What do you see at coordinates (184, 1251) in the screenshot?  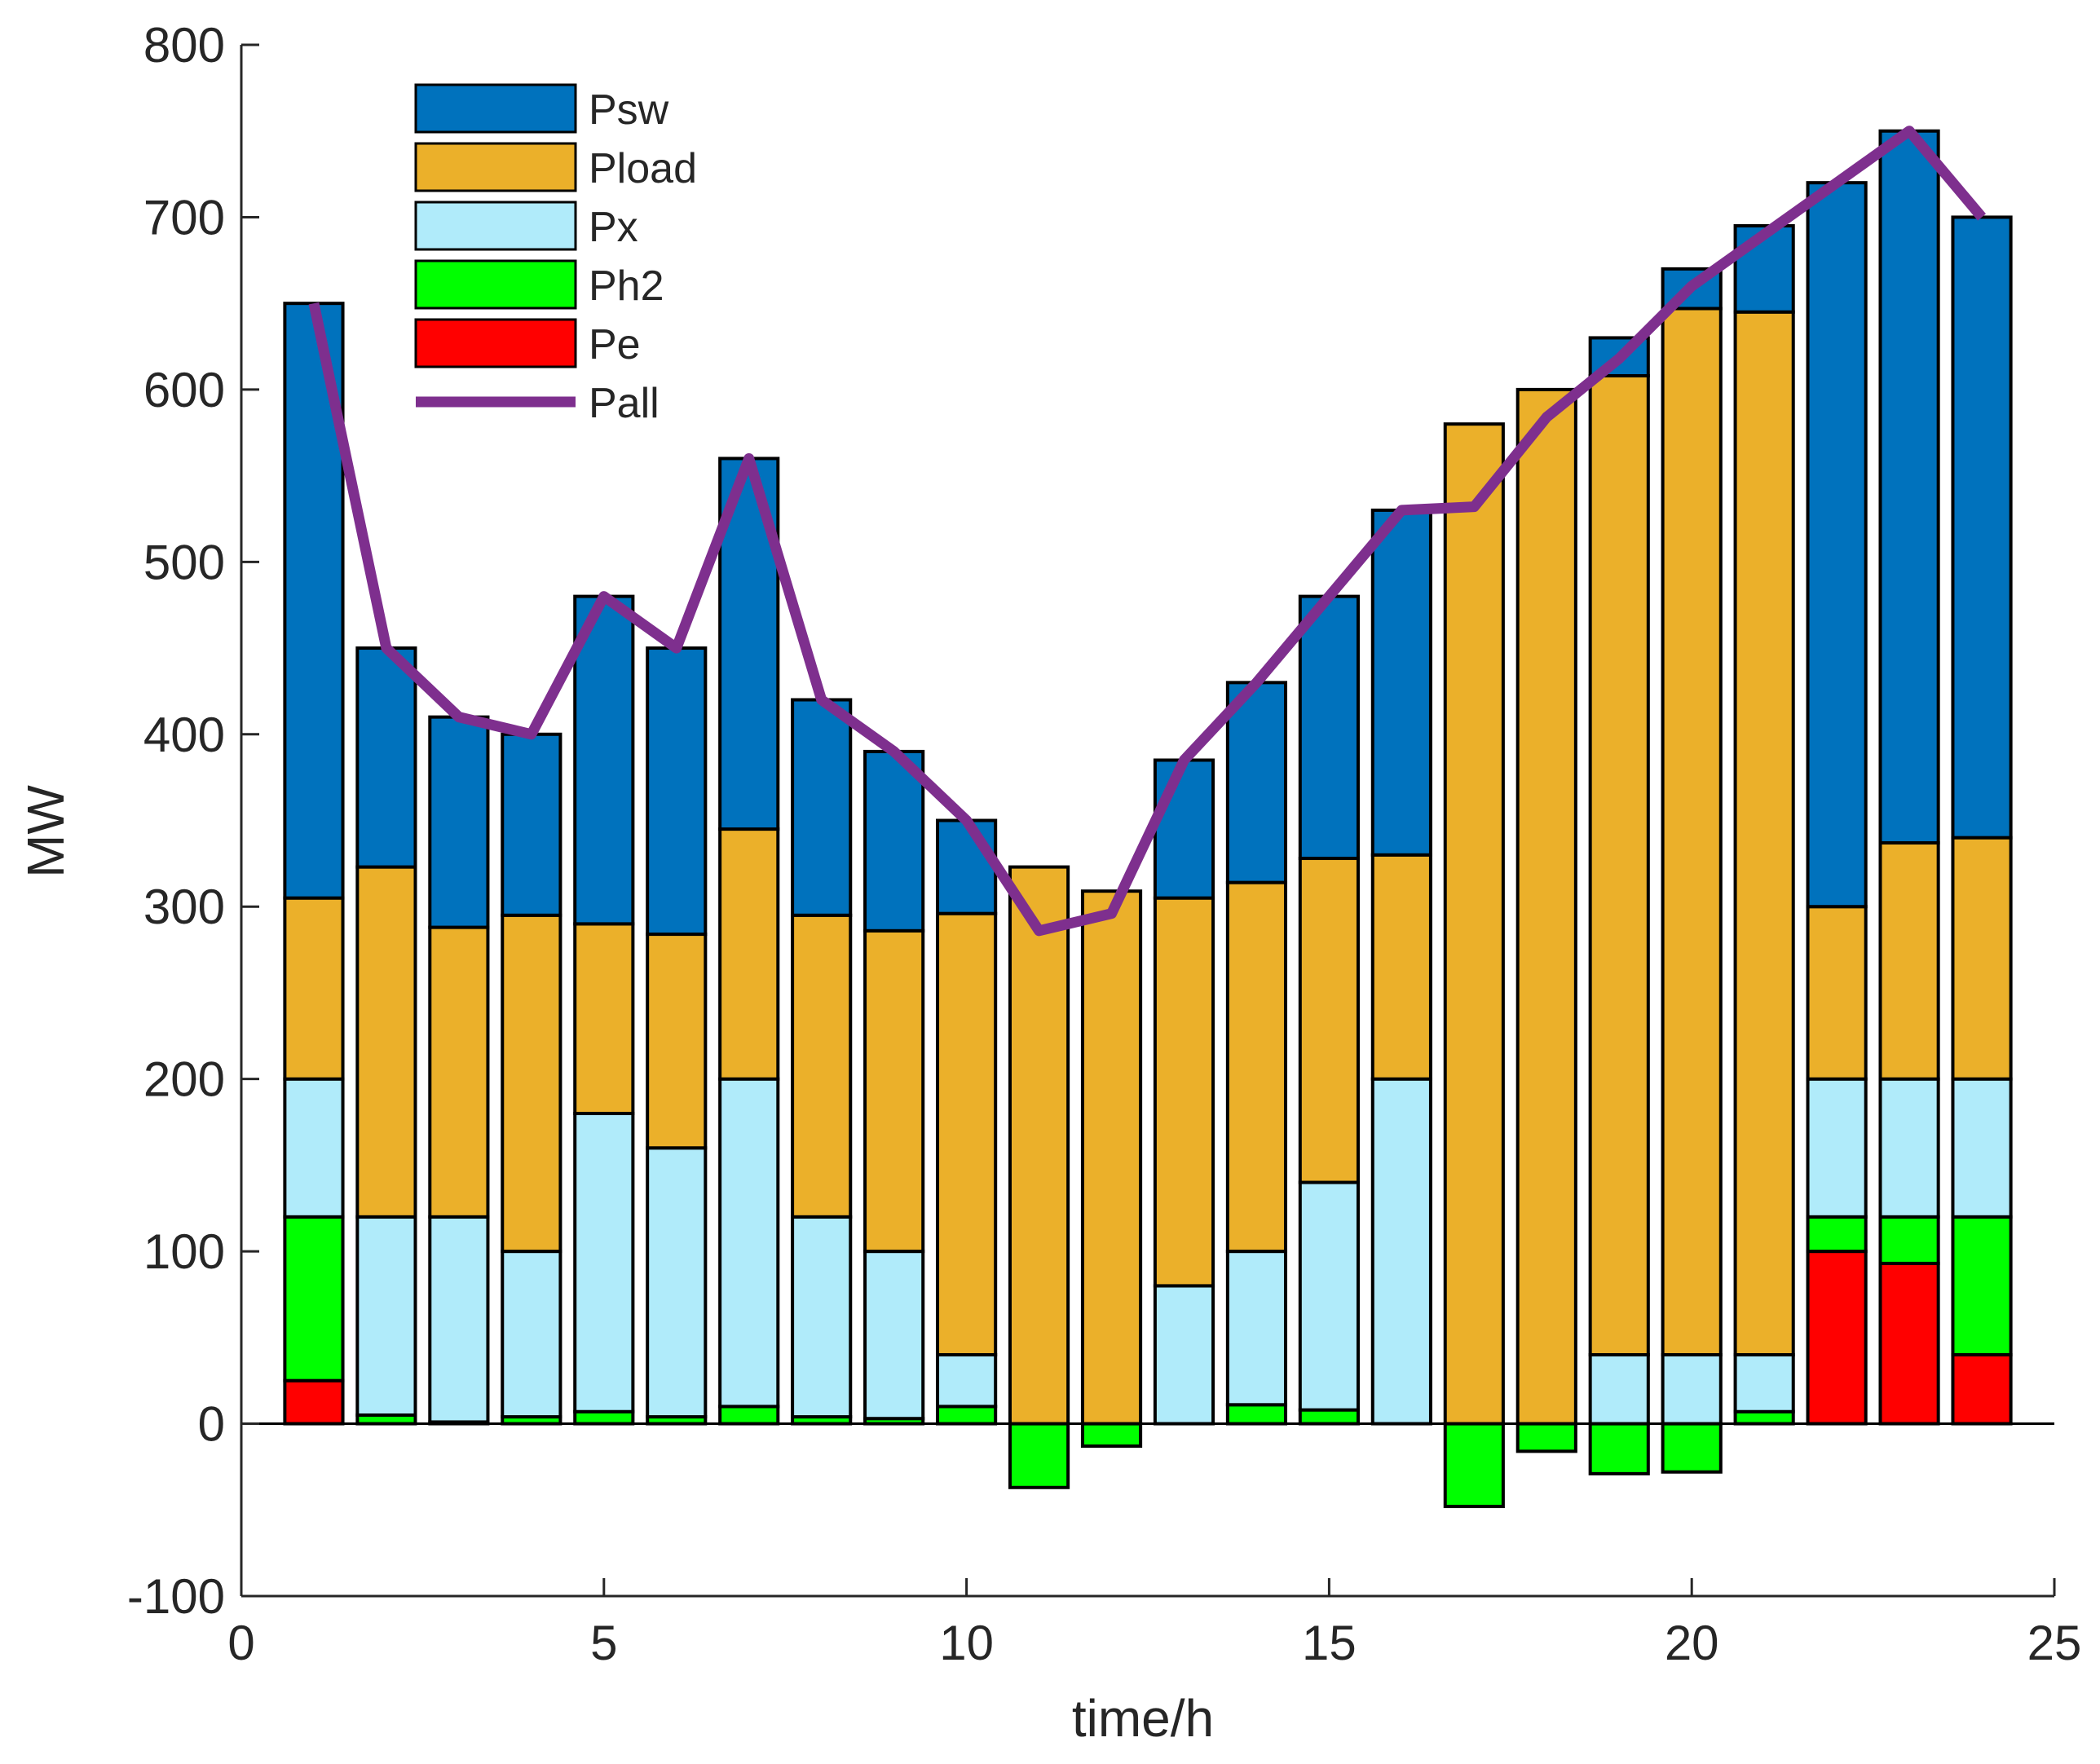 I see `y-tick-label: 100` at bounding box center [184, 1251].